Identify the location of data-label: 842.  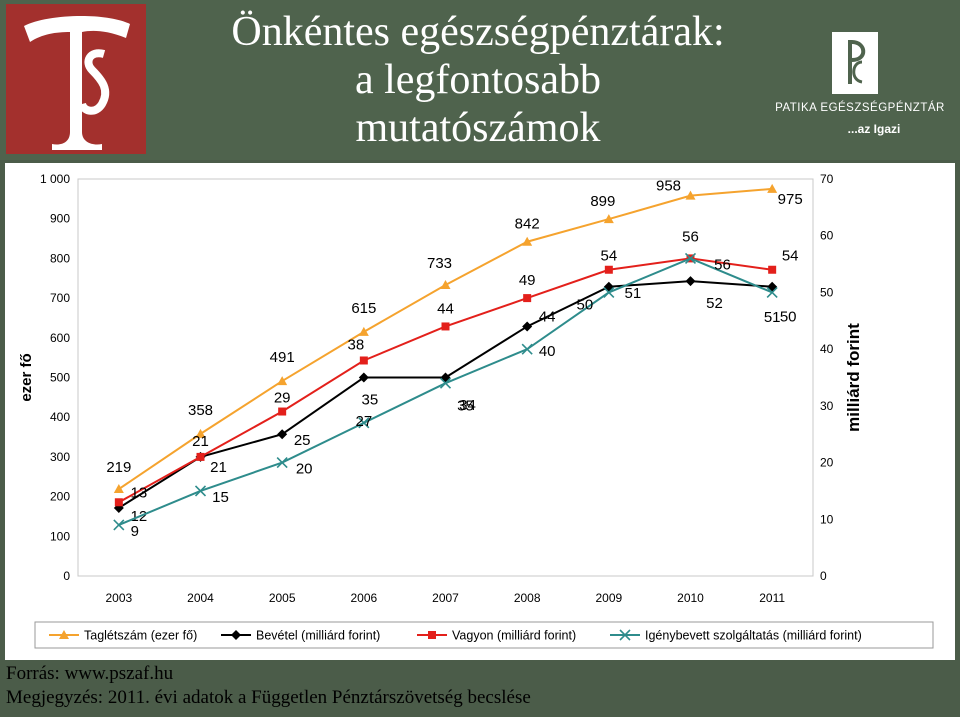
(527, 224).